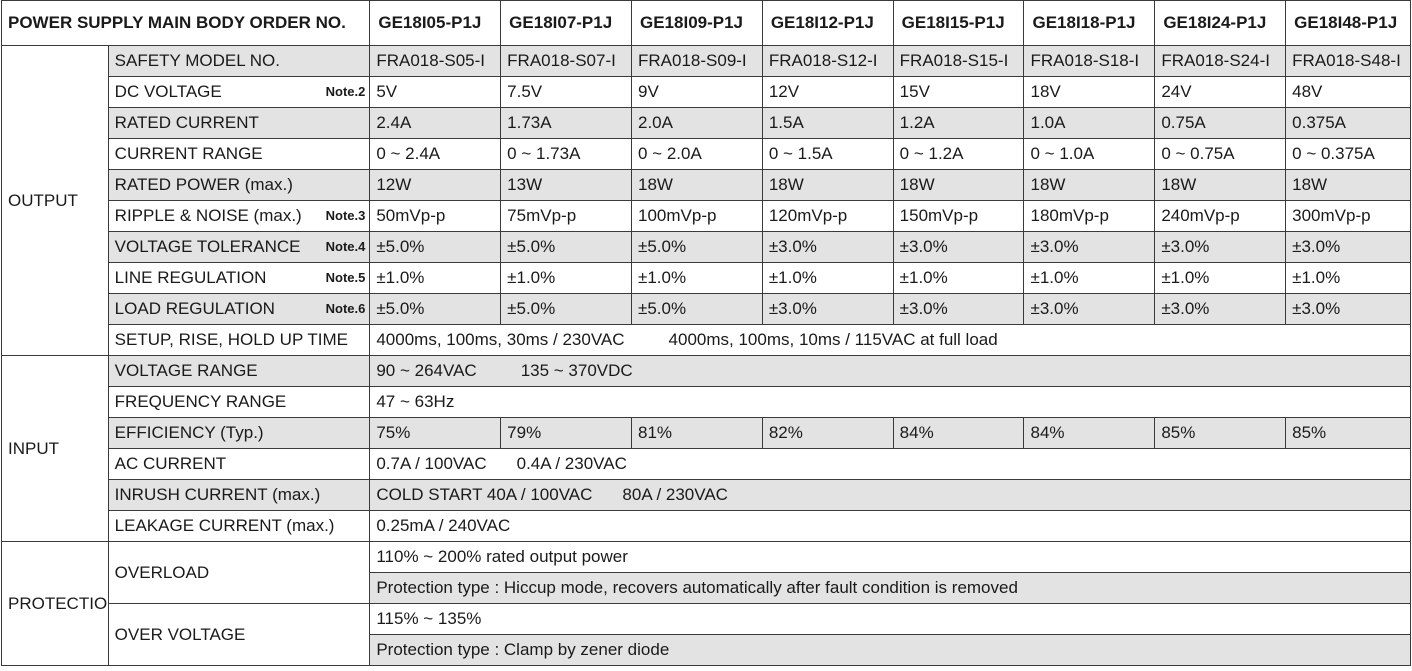  I want to click on merged-cell: 0.25mA / 240VAC, so click(890, 526).